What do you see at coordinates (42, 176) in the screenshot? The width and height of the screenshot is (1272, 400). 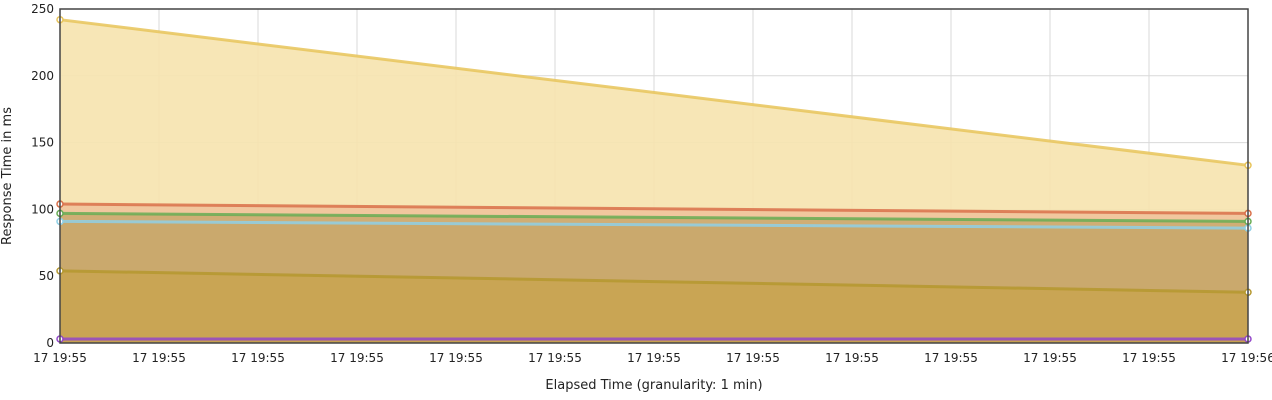 I see `y-axis-ticks: 0 50 100 150 200 250` at bounding box center [42, 176].